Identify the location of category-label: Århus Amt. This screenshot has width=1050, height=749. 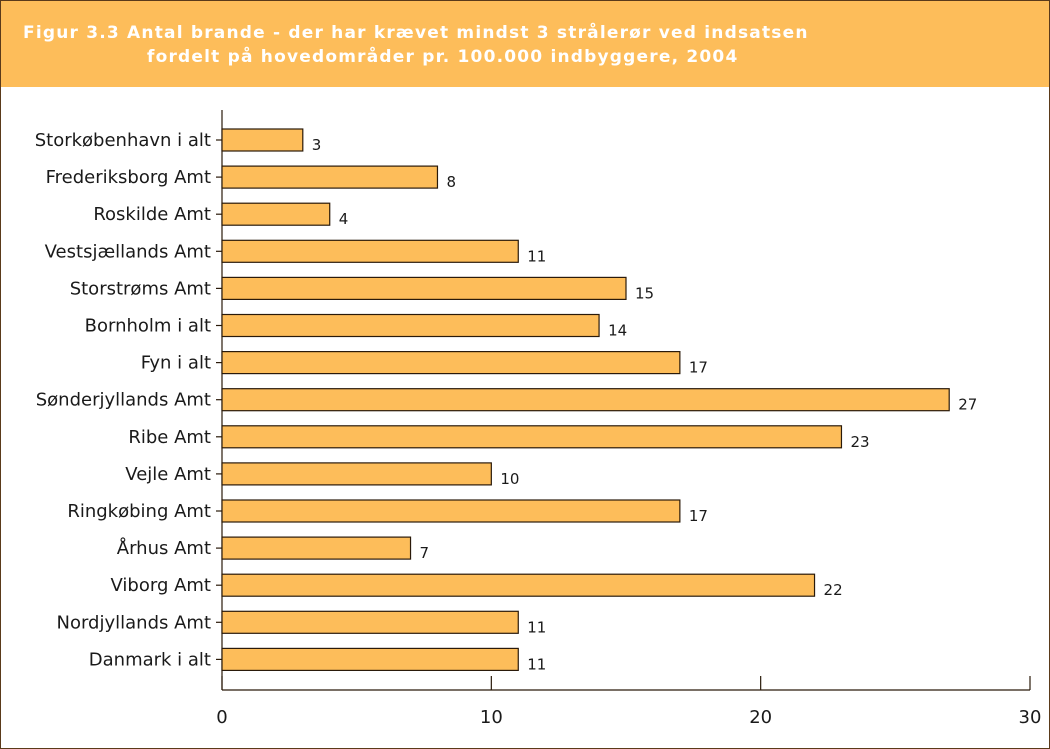
(164, 548).